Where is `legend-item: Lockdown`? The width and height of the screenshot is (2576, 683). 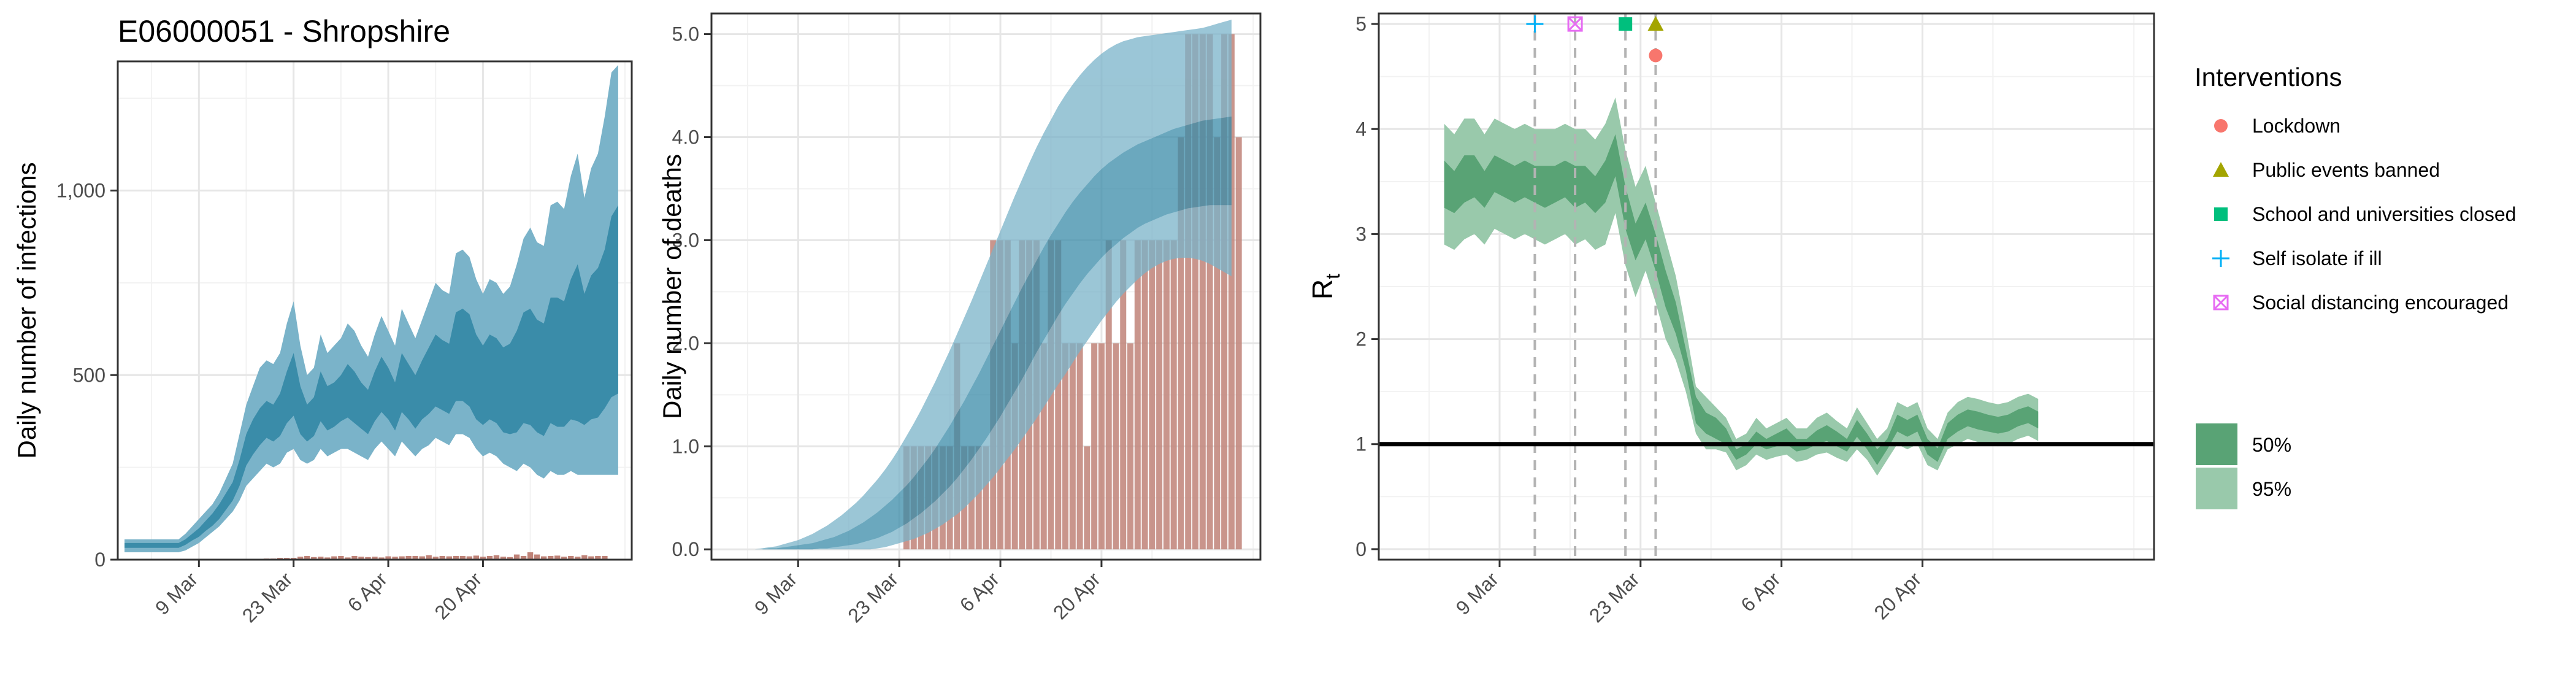
legend-item: Lockdown is located at coordinates (2277, 126).